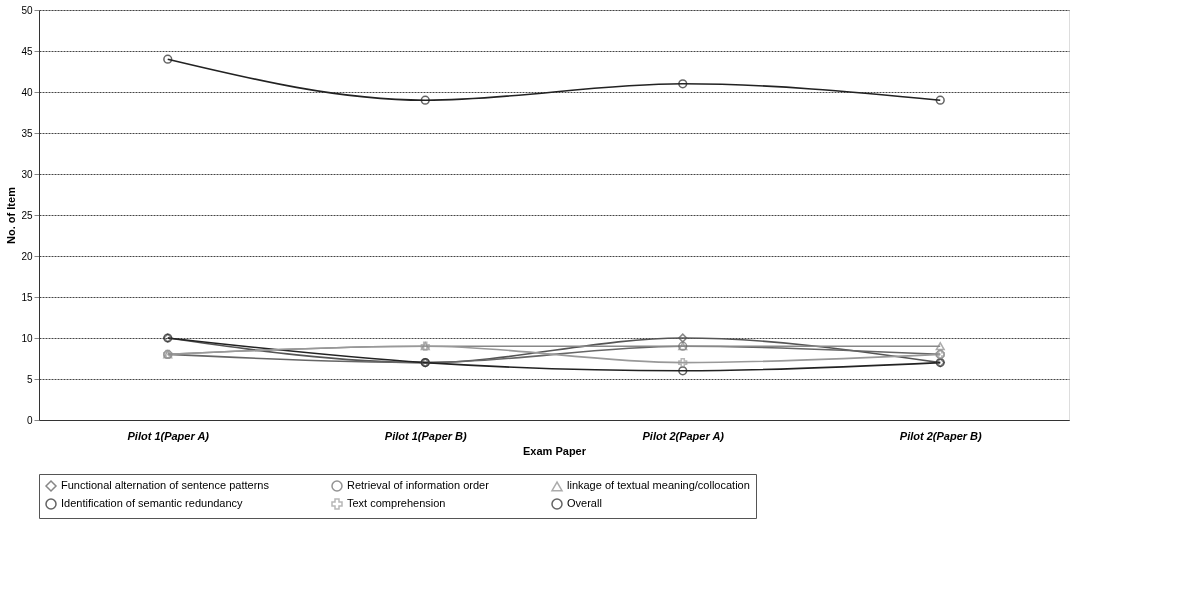  I want to click on legend-label: Identification of semantic redundancy, so click(152, 503).